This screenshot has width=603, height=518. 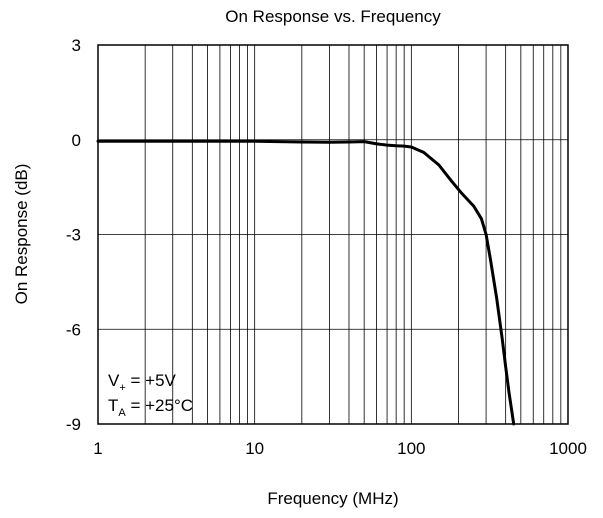 What do you see at coordinates (333, 16) in the screenshot?
I see `chart-title: On Response vs. Frequency` at bounding box center [333, 16].